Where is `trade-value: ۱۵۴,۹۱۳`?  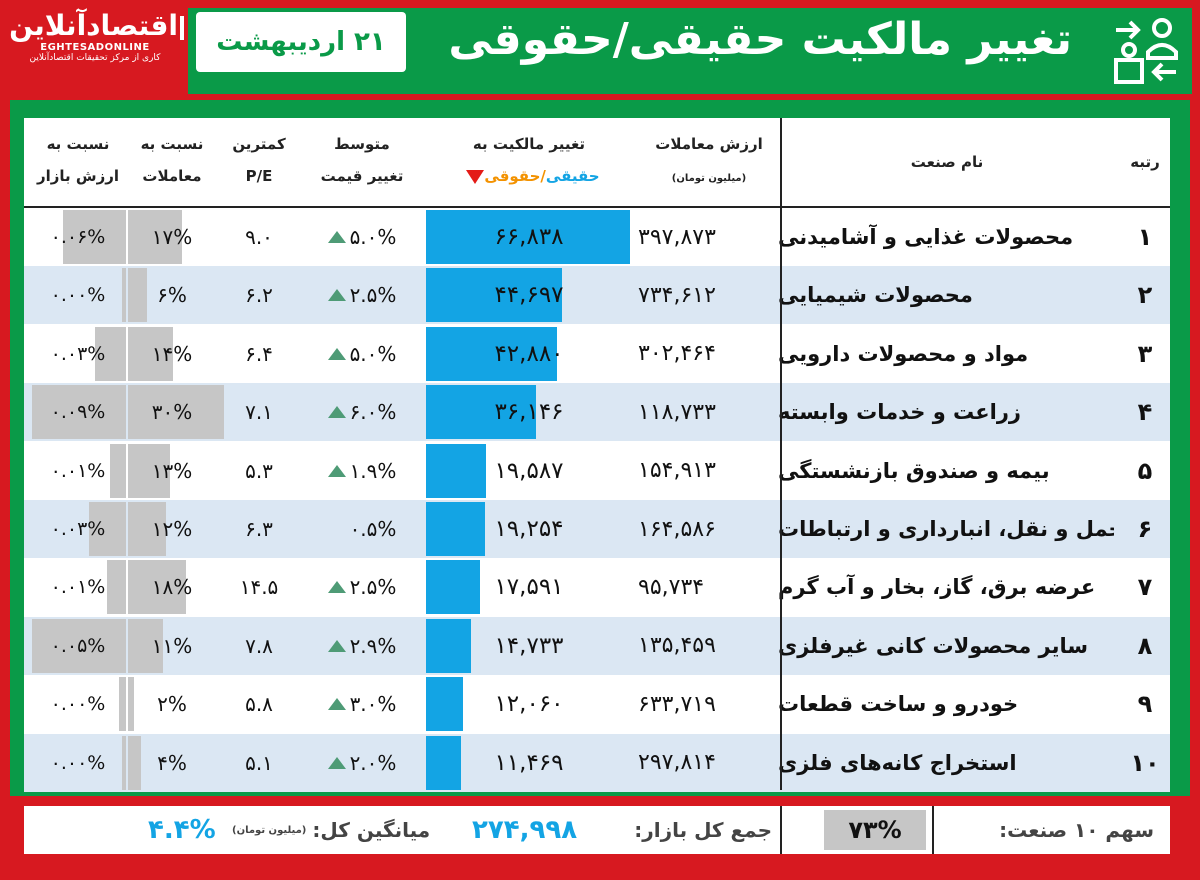
trade-value: ۱۵۴,۹۱۳ is located at coordinates (677, 471).